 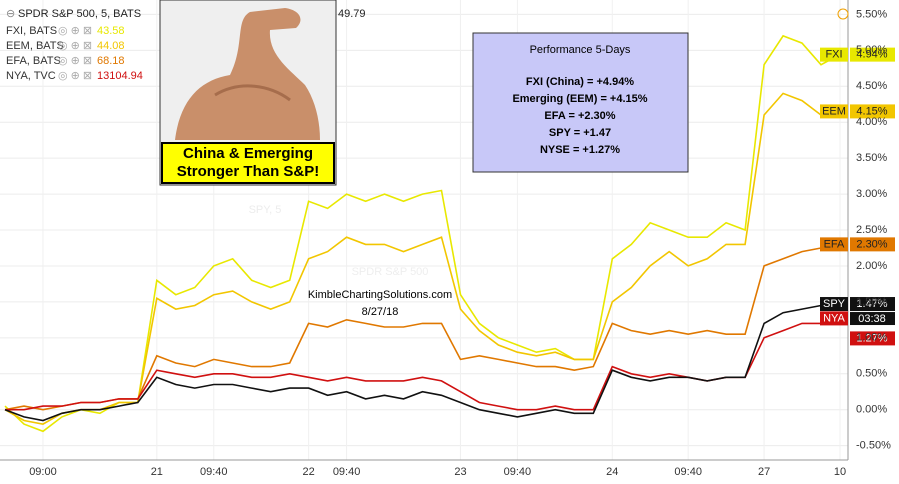 What do you see at coordinates (111, 61) in the screenshot?
I see `legend-value: 68.18` at bounding box center [111, 61].